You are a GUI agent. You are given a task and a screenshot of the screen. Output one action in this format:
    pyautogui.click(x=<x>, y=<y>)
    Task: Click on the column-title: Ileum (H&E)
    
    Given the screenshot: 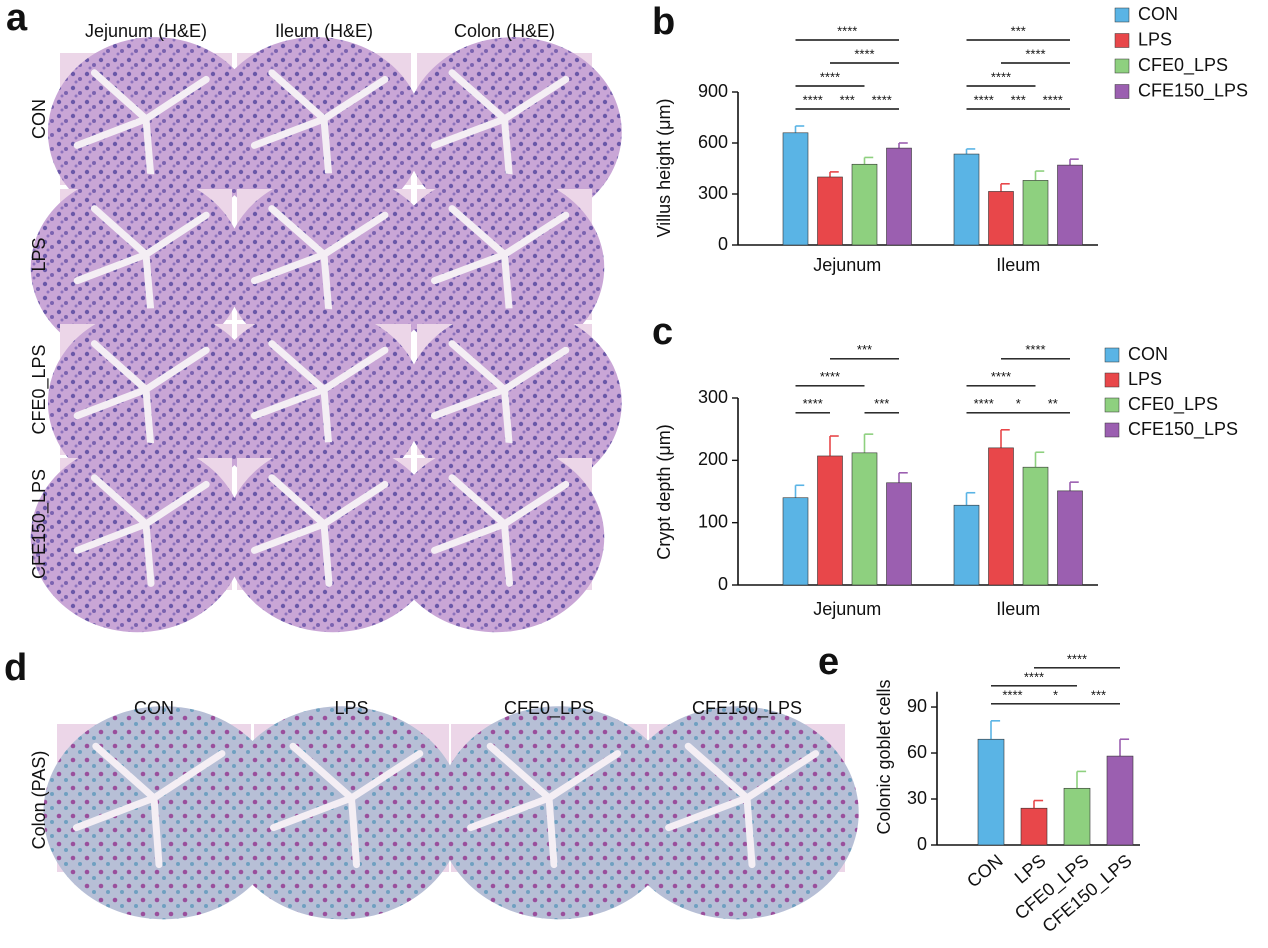 What is the action you would take?
    pyautogui.click(x=324, y=31)
    